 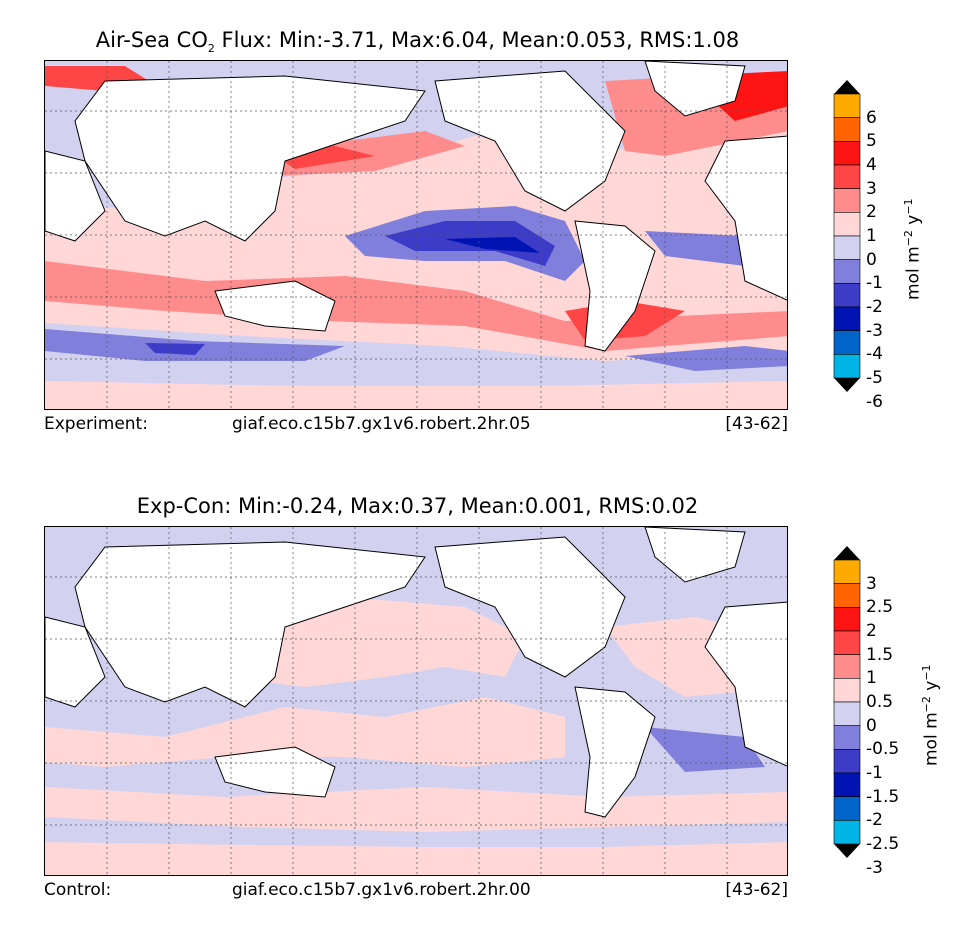 I want to click on colorbar-difference-units: mol m−2 y−1, so click(x=931, y=715).